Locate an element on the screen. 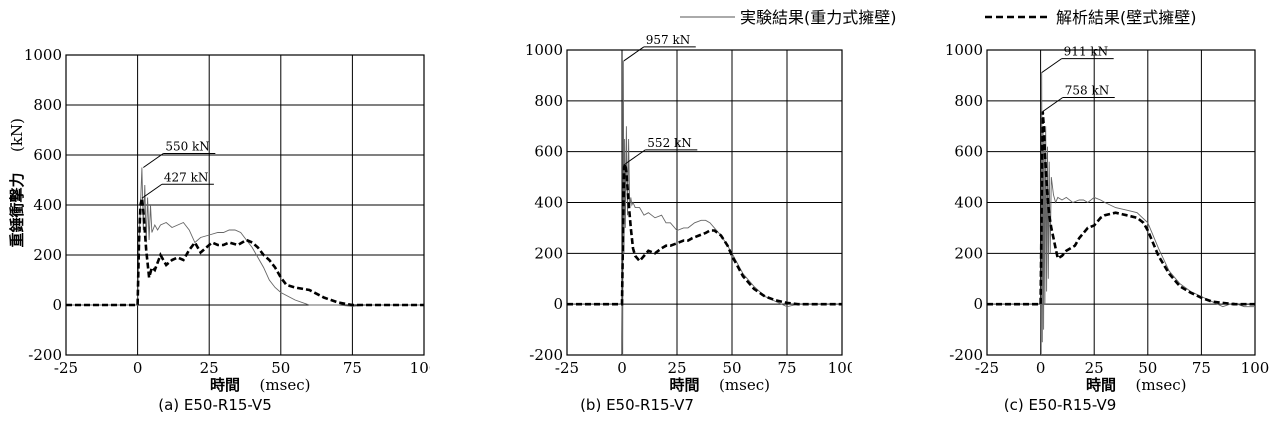 This screenshot has height=443, width=1287. chart-a-ylabel-unit: (kN) is located at coordinates (17, 135).